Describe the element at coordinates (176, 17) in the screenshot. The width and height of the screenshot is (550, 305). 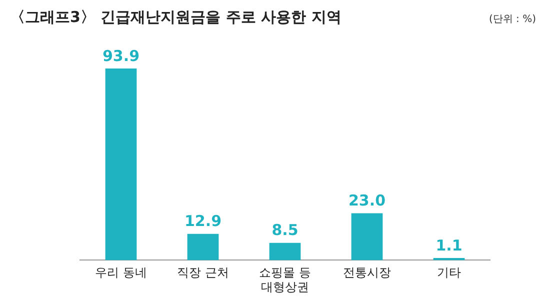
I see `chart-title: 〈그래프3〉 긴급재난지원금을 주로 사용한 지역` at that location.